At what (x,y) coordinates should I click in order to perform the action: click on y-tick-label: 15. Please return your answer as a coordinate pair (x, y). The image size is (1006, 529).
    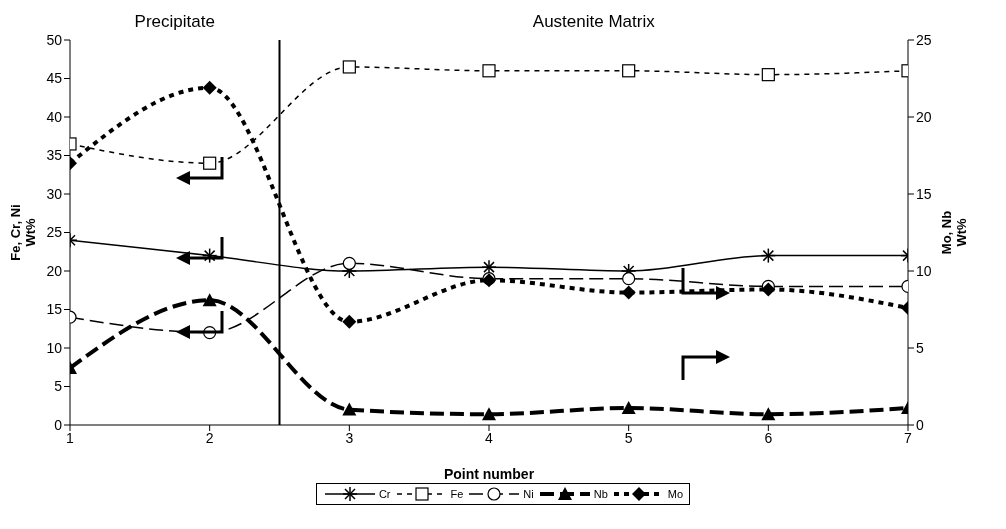
    Looking at the image, I should click on (54, 309).